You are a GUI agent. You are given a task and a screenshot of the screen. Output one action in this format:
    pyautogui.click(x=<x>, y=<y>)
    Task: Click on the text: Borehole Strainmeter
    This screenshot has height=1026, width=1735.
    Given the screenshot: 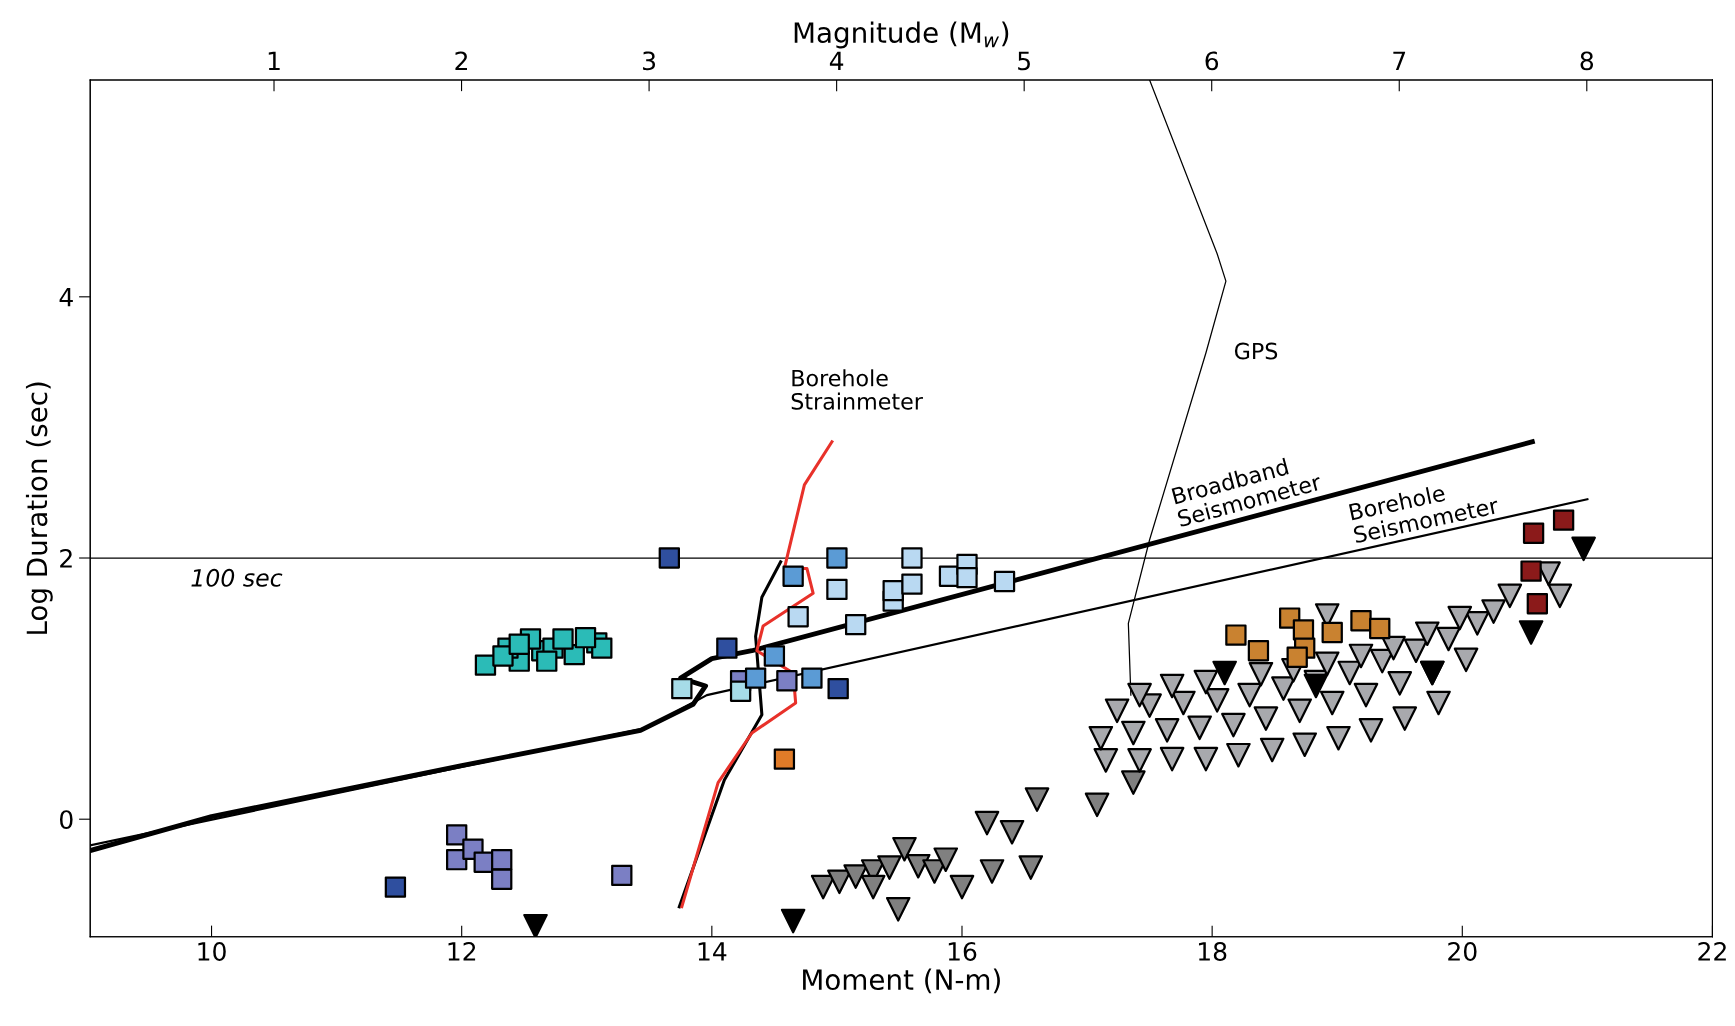 What is the action you would take?
    pyautogui.click(x=857, y=389)
    